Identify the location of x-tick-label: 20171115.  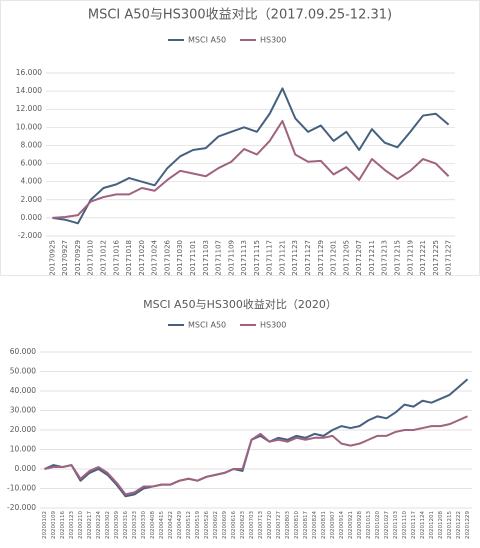
(257, 258).